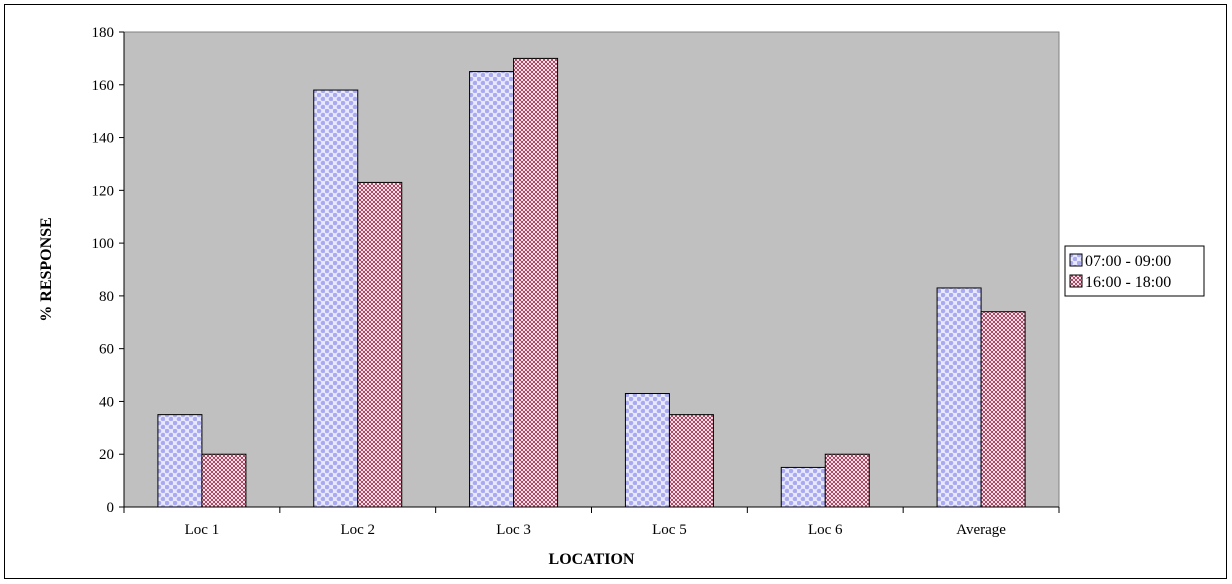  I want to click on x-axis-title: LOCATION, so click(592, 559).